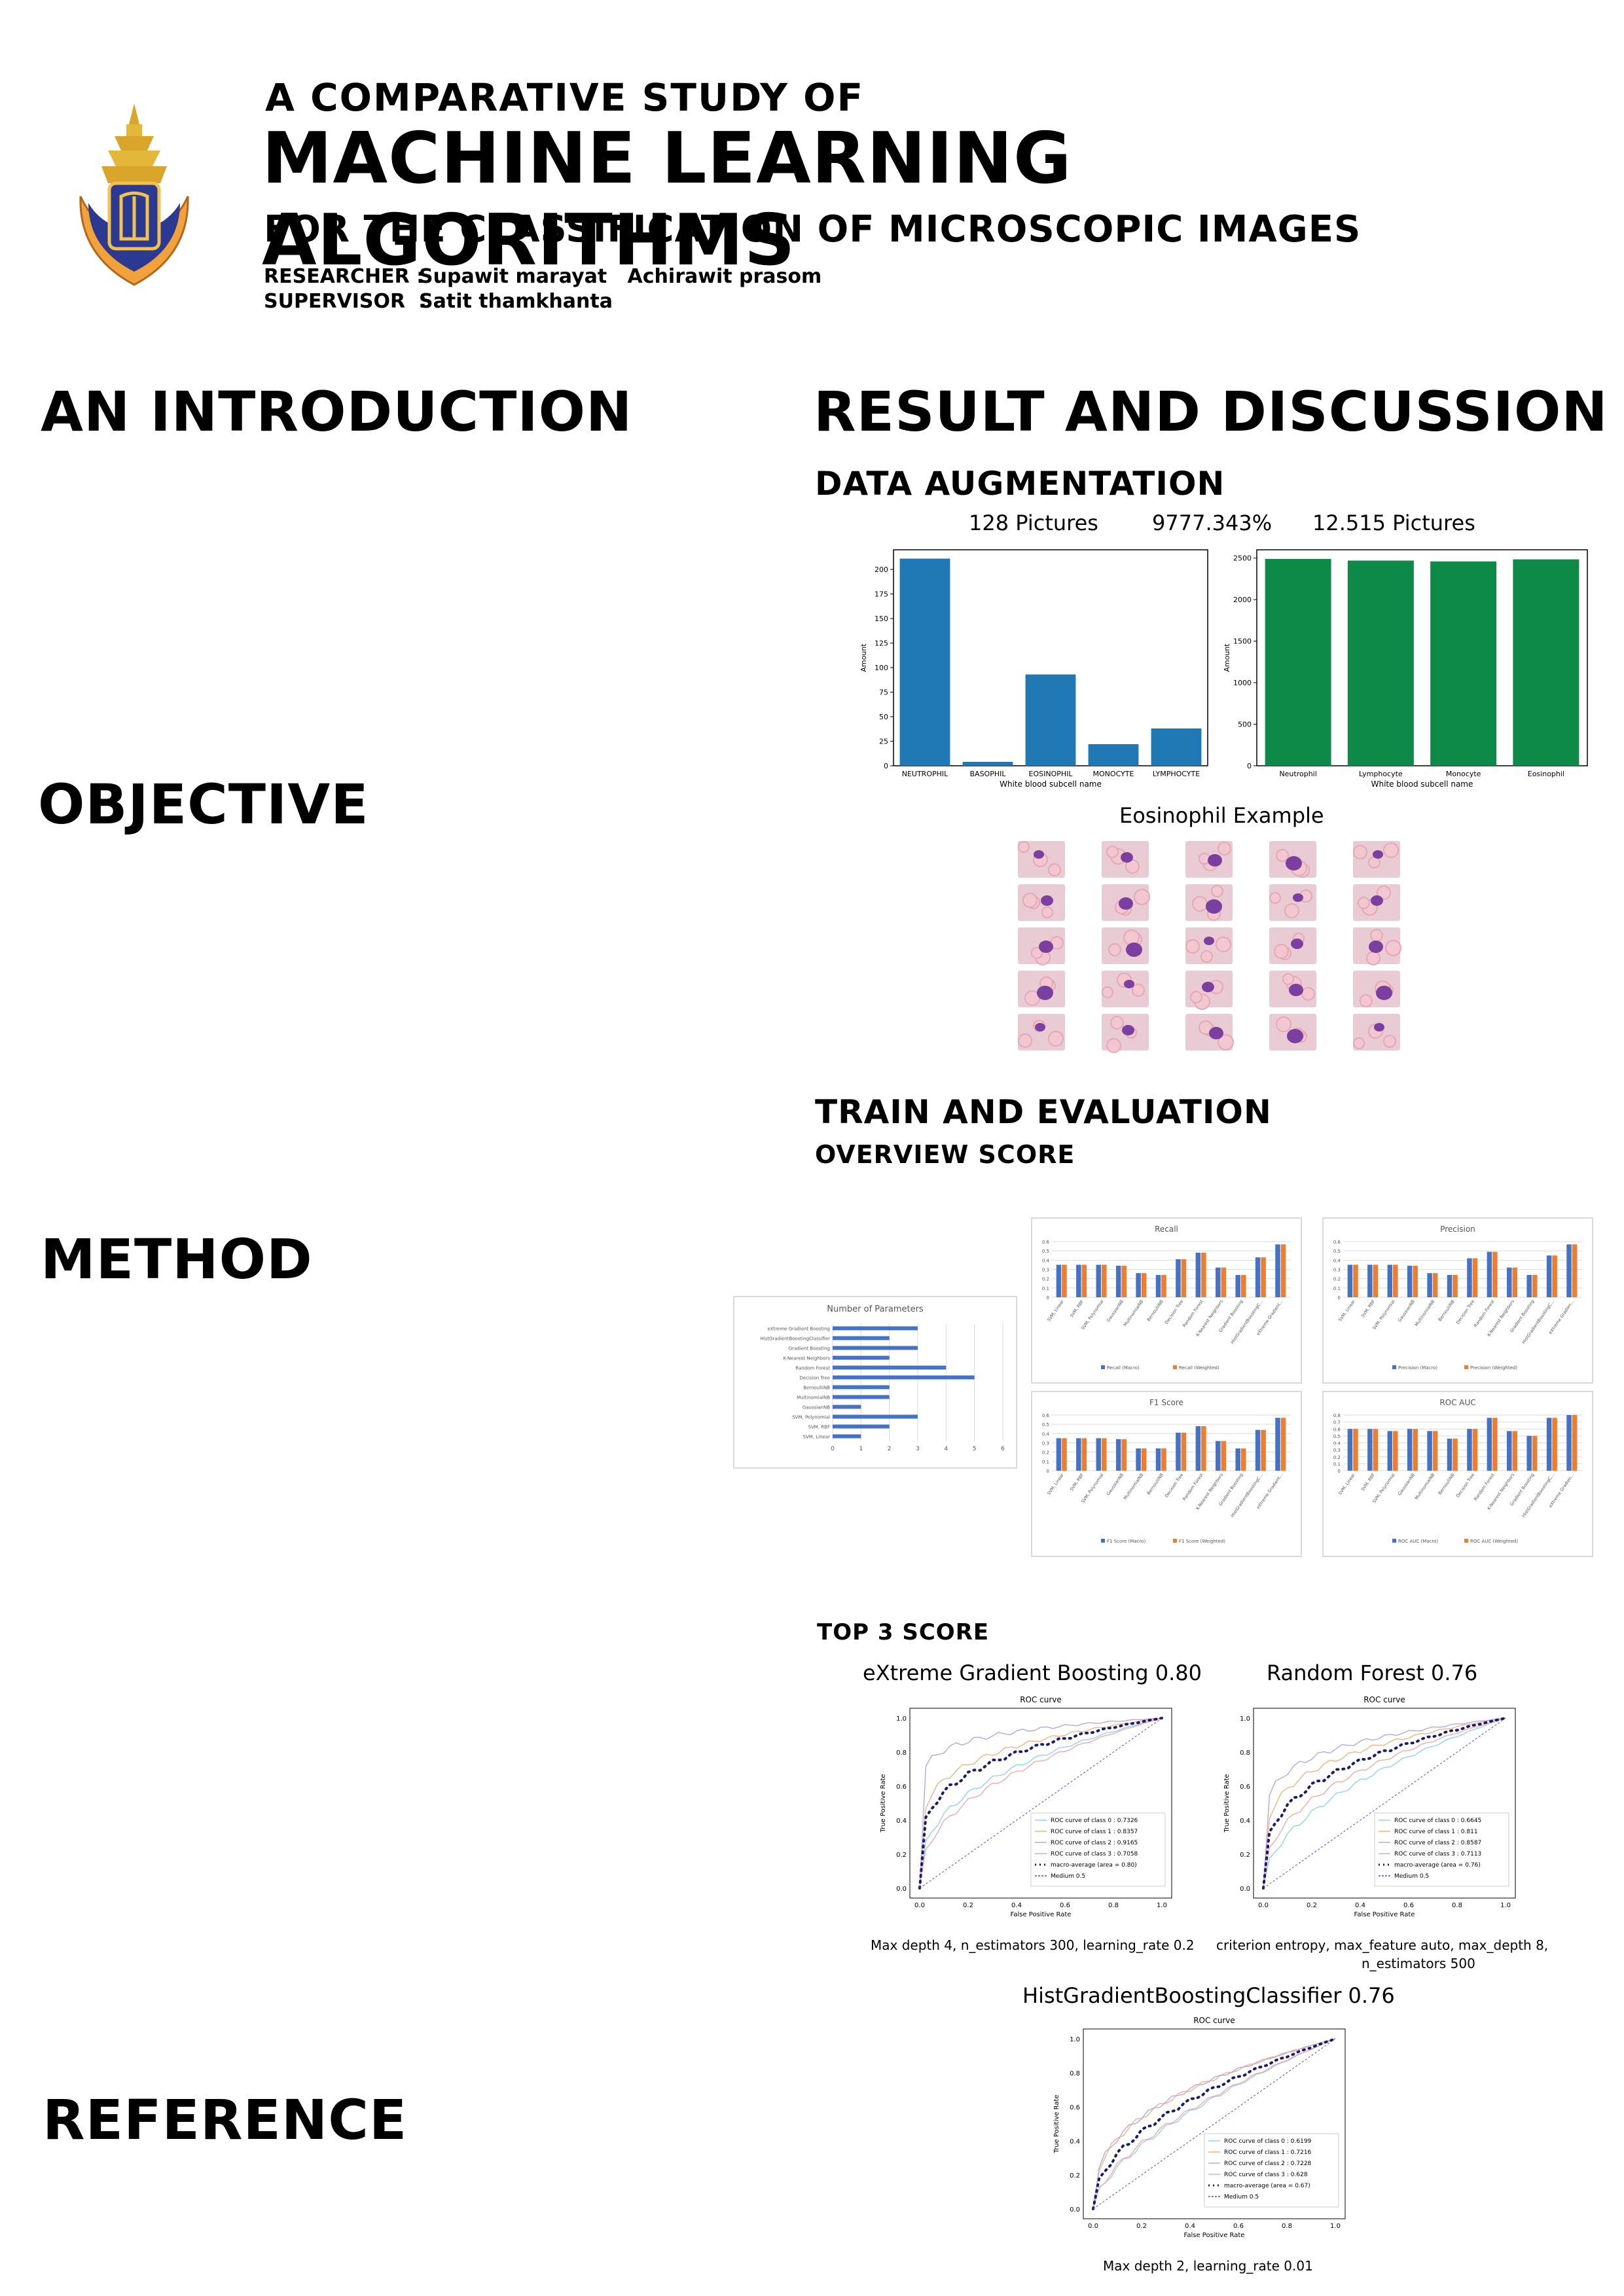  I want to click on y-tick-label: 0.8, so click(1337, 1415).